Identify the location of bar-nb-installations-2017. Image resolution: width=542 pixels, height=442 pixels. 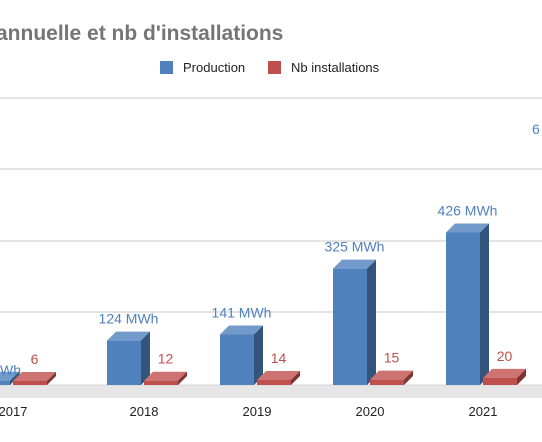
(34, 378).